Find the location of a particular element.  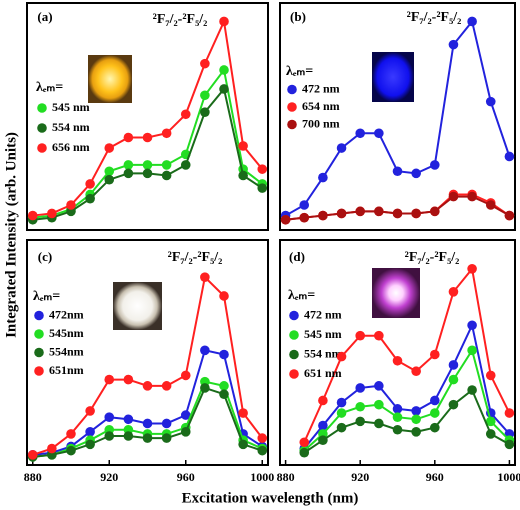

panel-label: (b) is located at coordinates (298, 16).